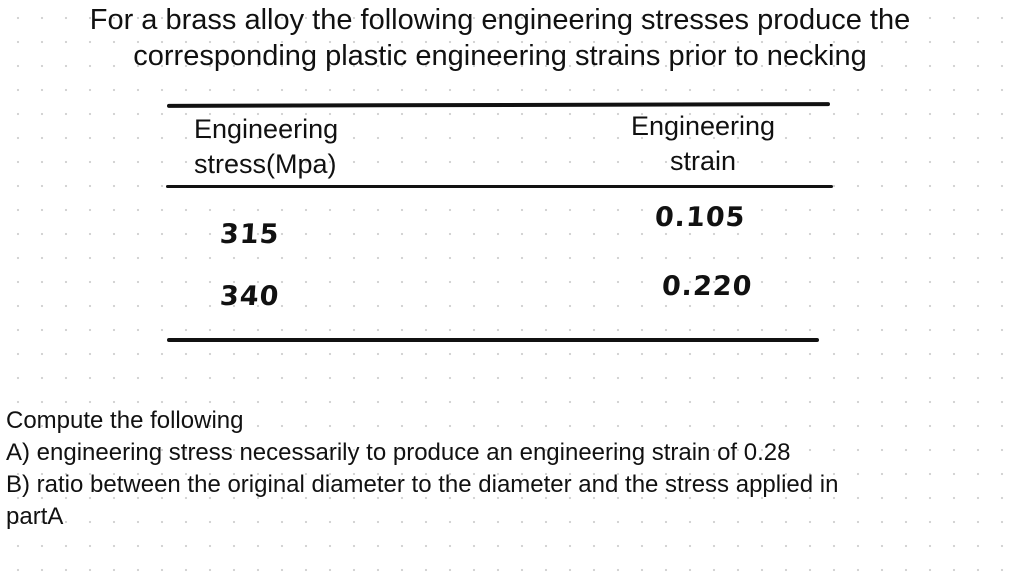 The width and height of the screenshot is (1019, 577). I want to click on table-top-rule, so click(498, 105).